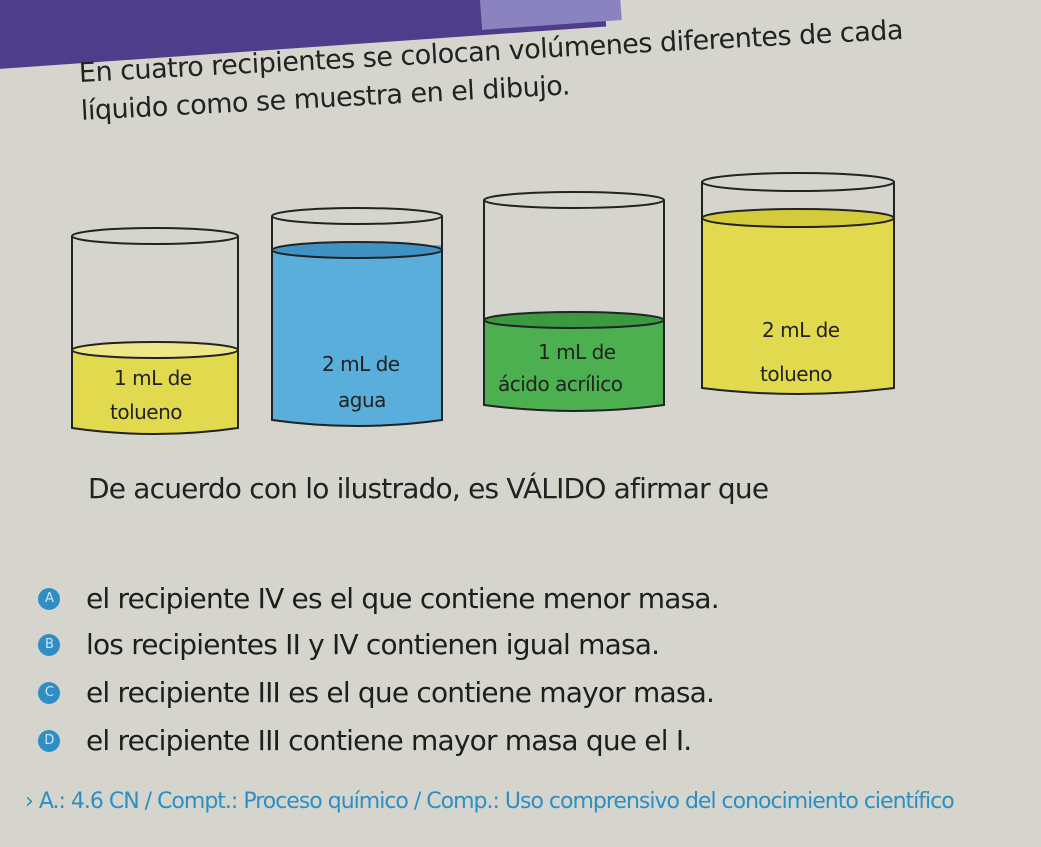  What do you see at coordinates (153, 378) in the screenshot?
I see `container-1-label-line1: 1 mL de` at bounding box center [153, 378].